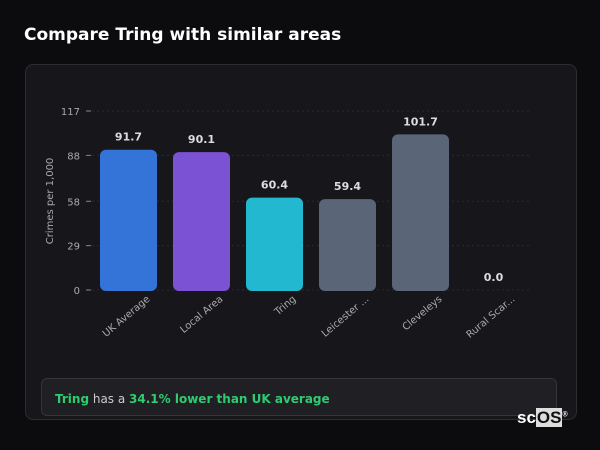 The image size is (600, 450). Describe the element at coordinates (73, 156) in the screenshot. I see `y-tick-label: 88` at that location.